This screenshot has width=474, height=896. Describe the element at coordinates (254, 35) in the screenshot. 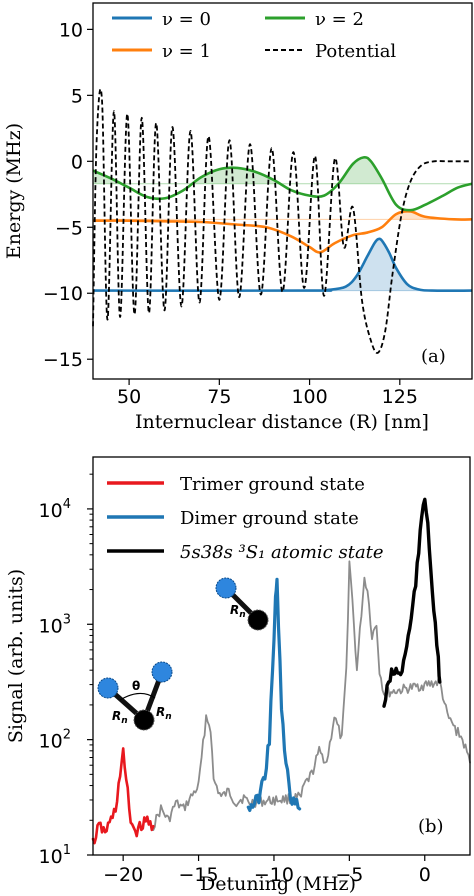

I see `panel-a-legend: ν = 0 ν = 2 ν = 1 Potential` at that location.